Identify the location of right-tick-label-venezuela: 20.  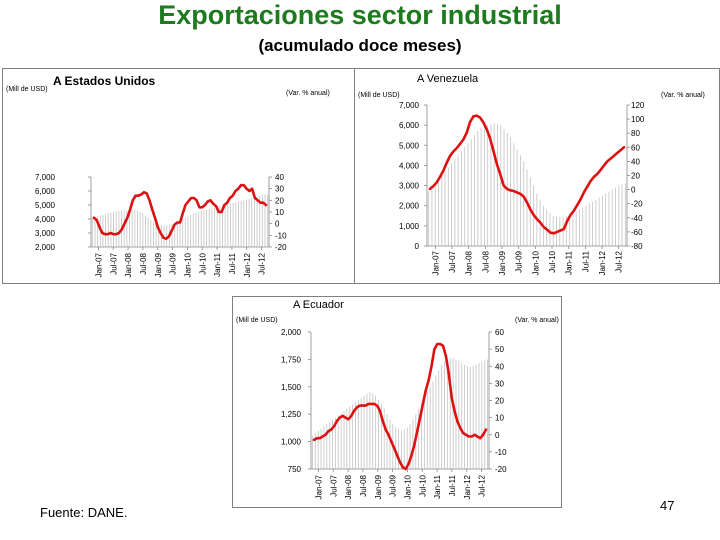
(635, 176).